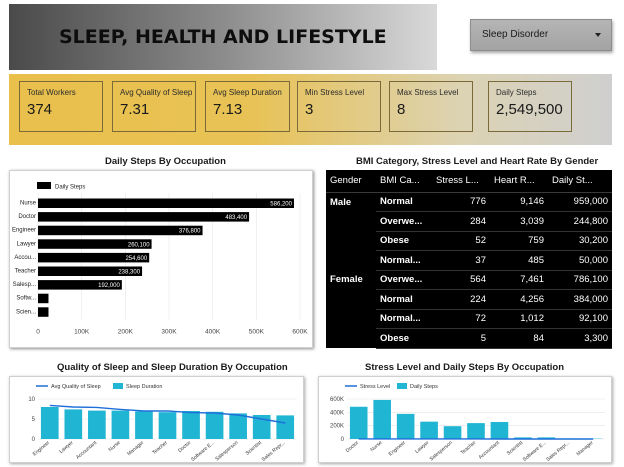 Image resolution: width=624 pixels, height=467 pixels. I want to click on y-tick-label: 600K, so click(337, 400).